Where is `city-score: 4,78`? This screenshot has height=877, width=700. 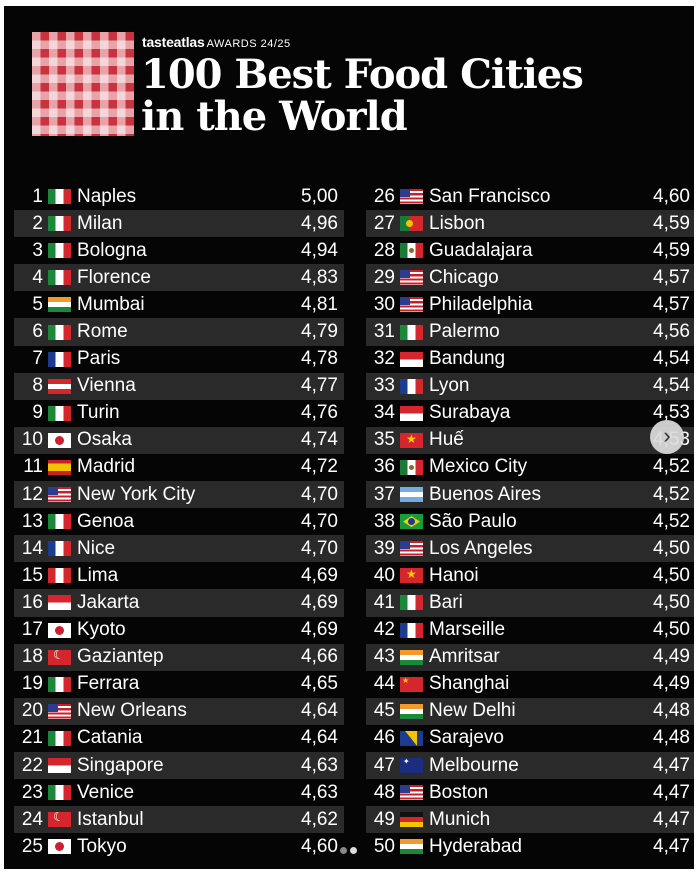 city-score: 4,78 is located at coordinates (319, 359).